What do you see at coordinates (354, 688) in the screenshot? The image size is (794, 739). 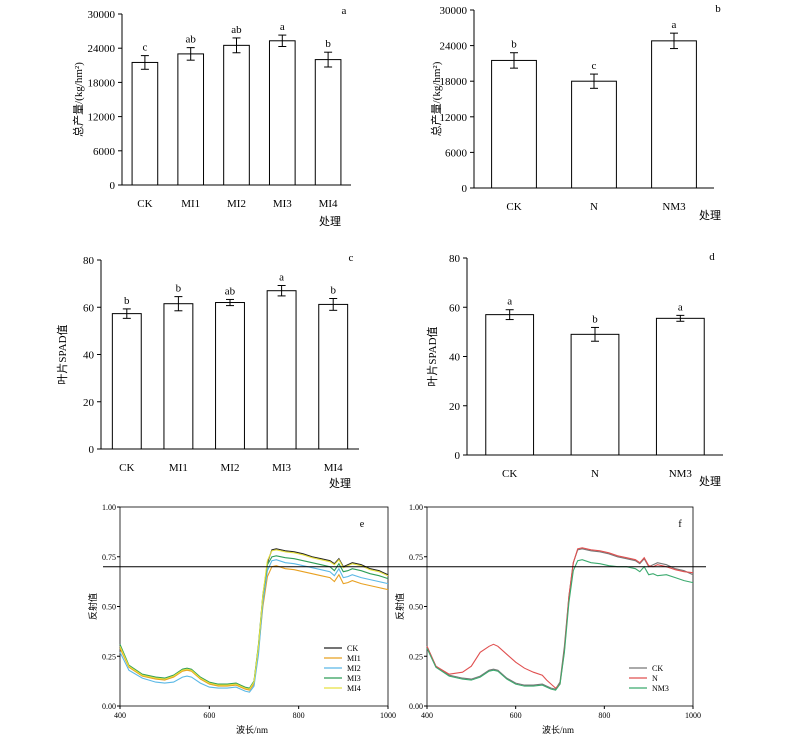 I see `legend-label: MI4` at bounding box center [354, 688].